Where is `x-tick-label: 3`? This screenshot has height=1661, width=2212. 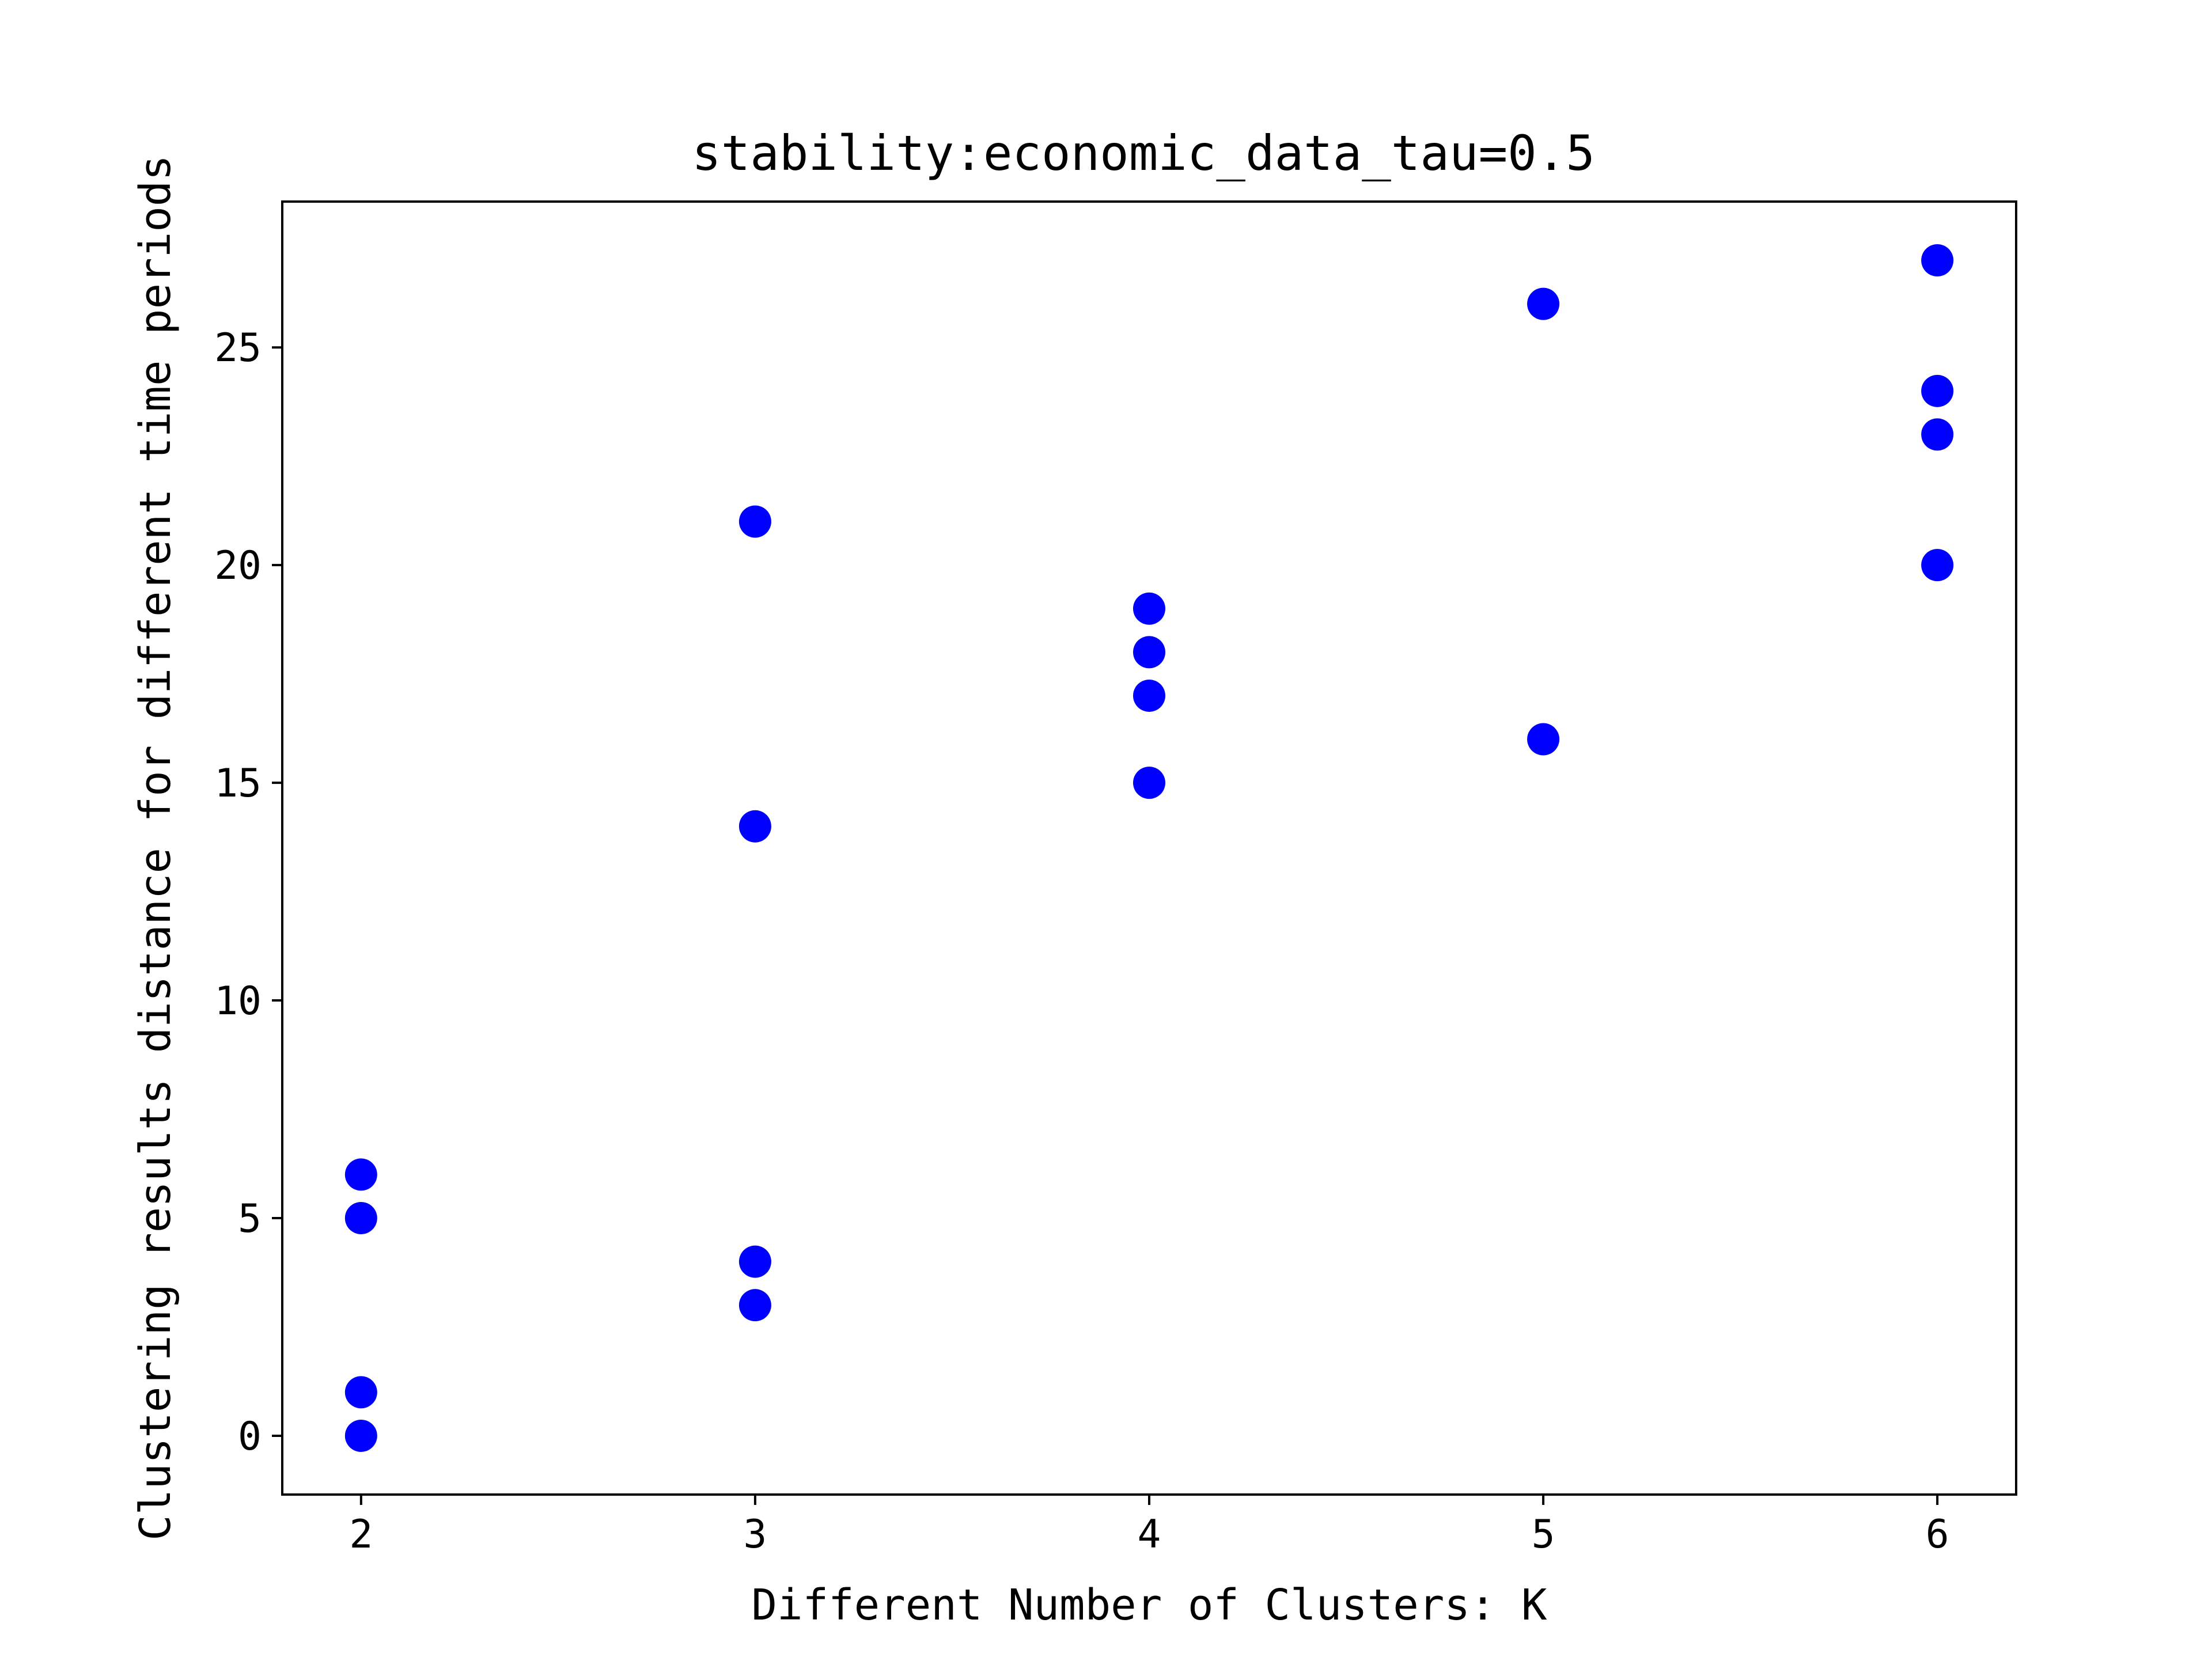 x-tick-label: 3 is located at coordinates (755, 1534).